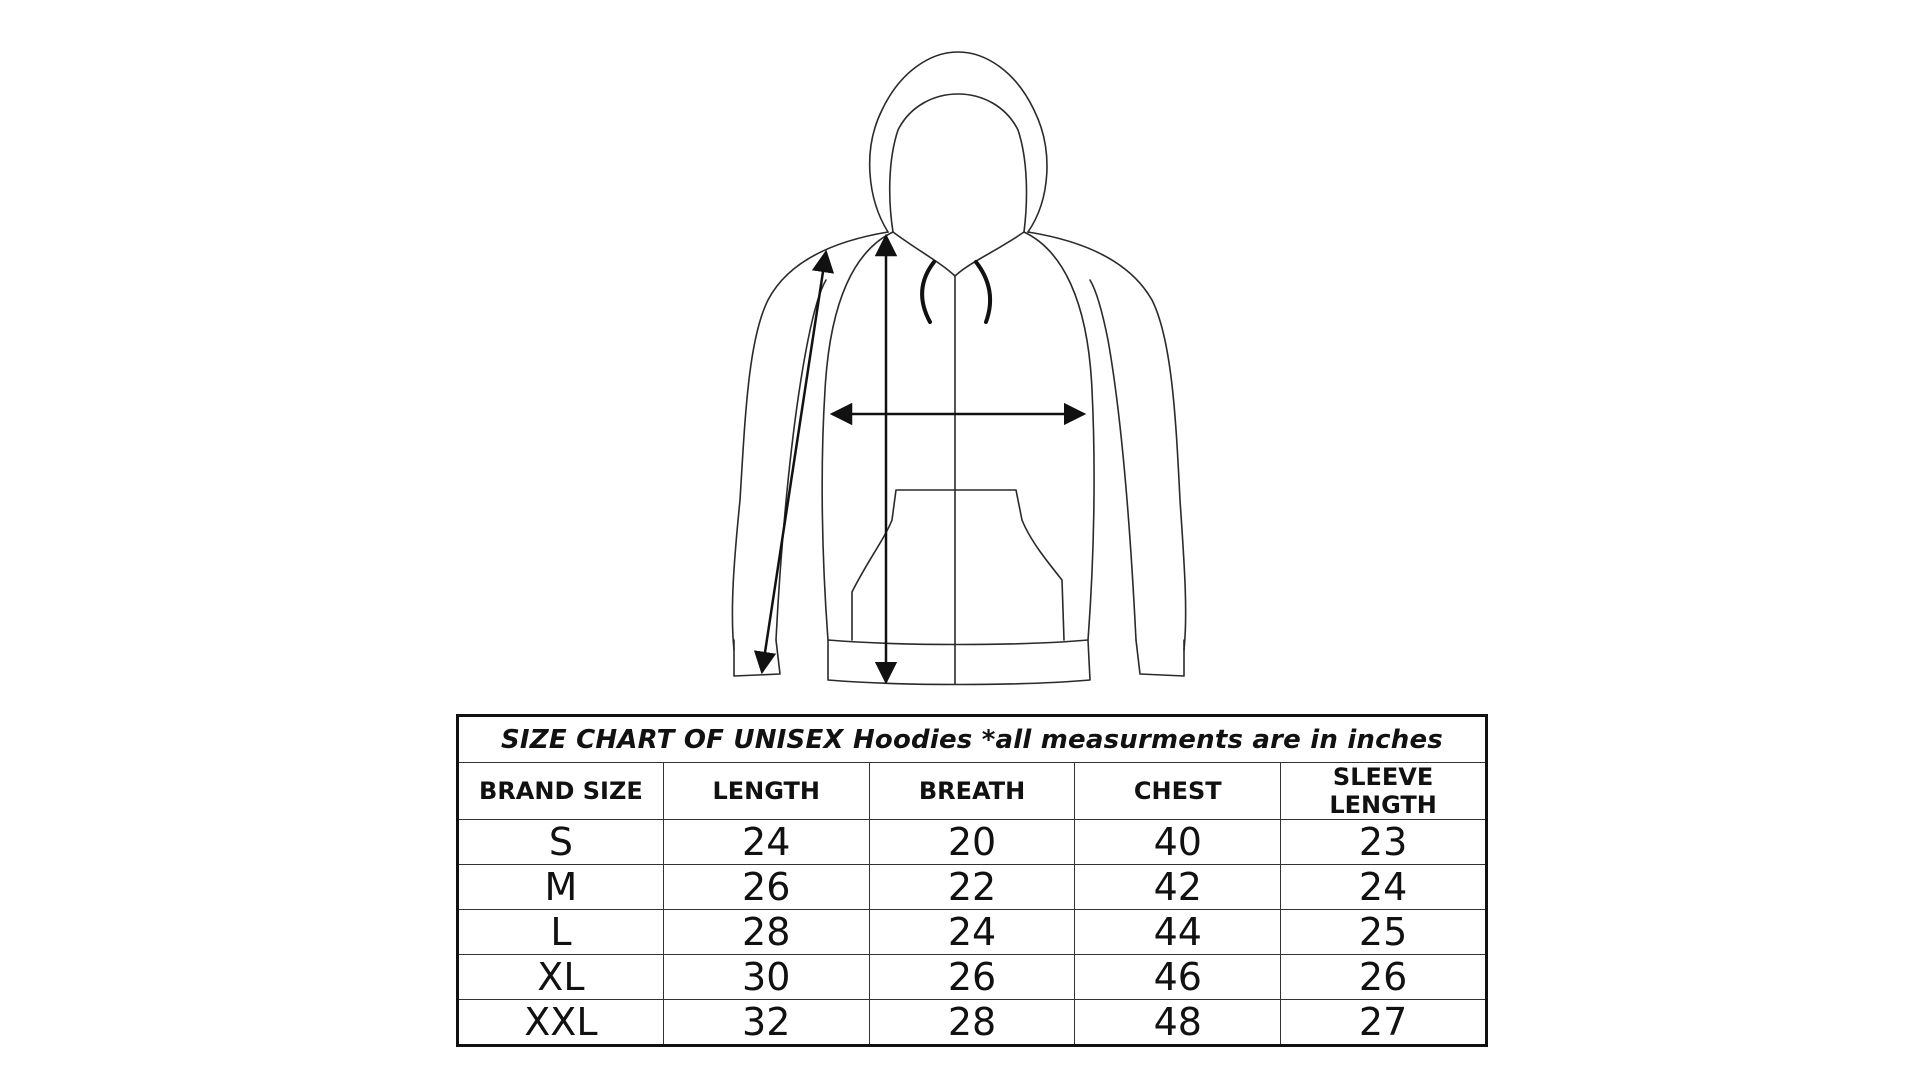 The width and height of the screenshot is (1920, 1080). I want to click on sleeve-length-cell: 26, so click(1383, 977).